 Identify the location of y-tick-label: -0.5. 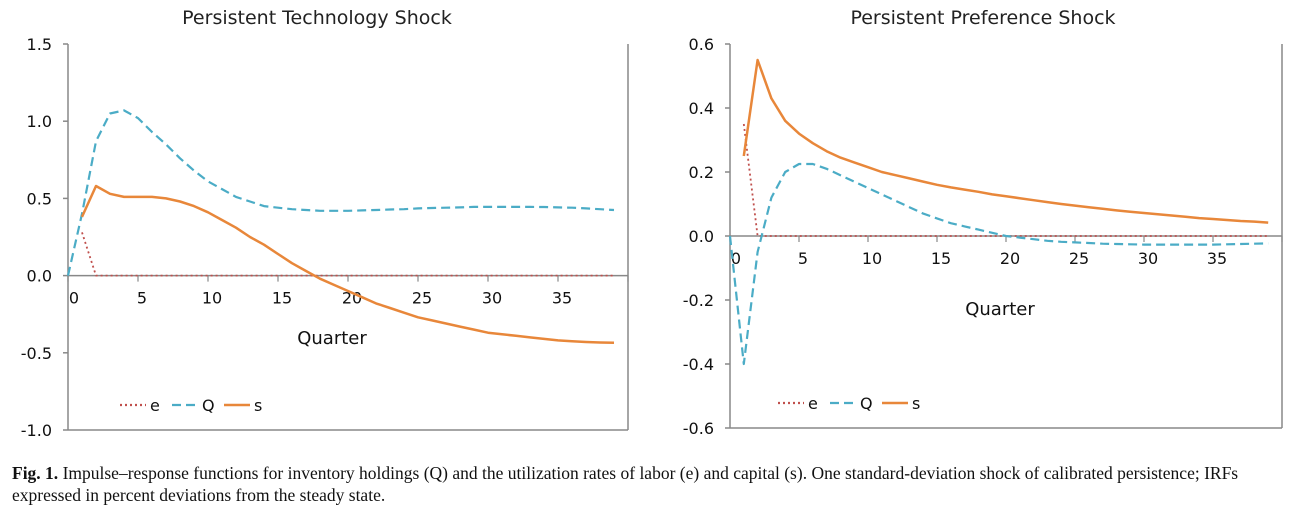
(36, 353).